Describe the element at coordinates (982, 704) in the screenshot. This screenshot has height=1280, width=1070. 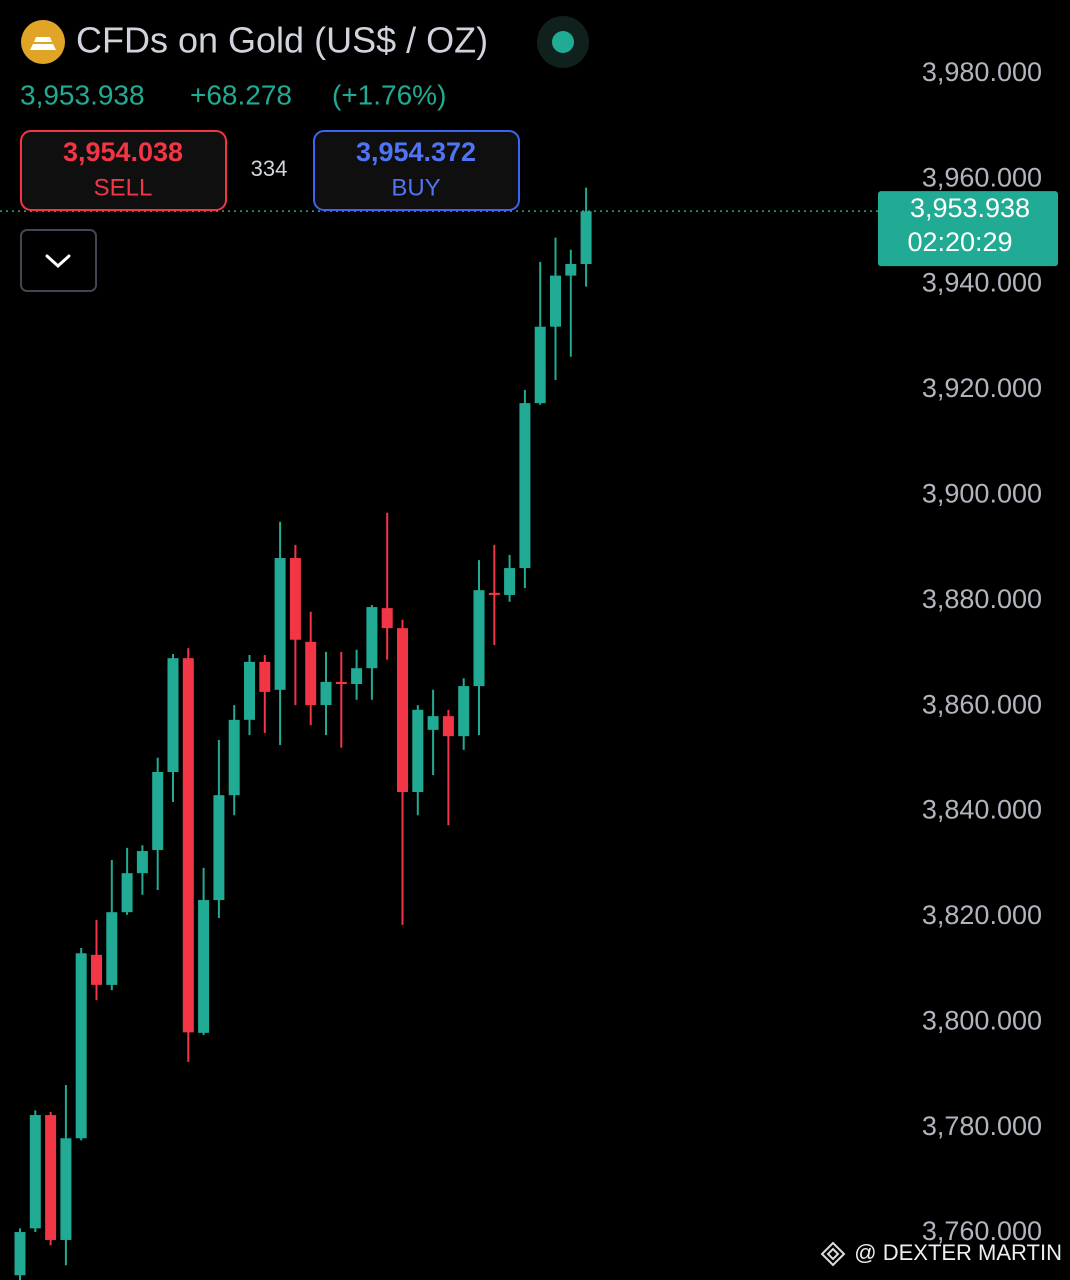
I see `y-tick-label: 3,860.000` at that location.